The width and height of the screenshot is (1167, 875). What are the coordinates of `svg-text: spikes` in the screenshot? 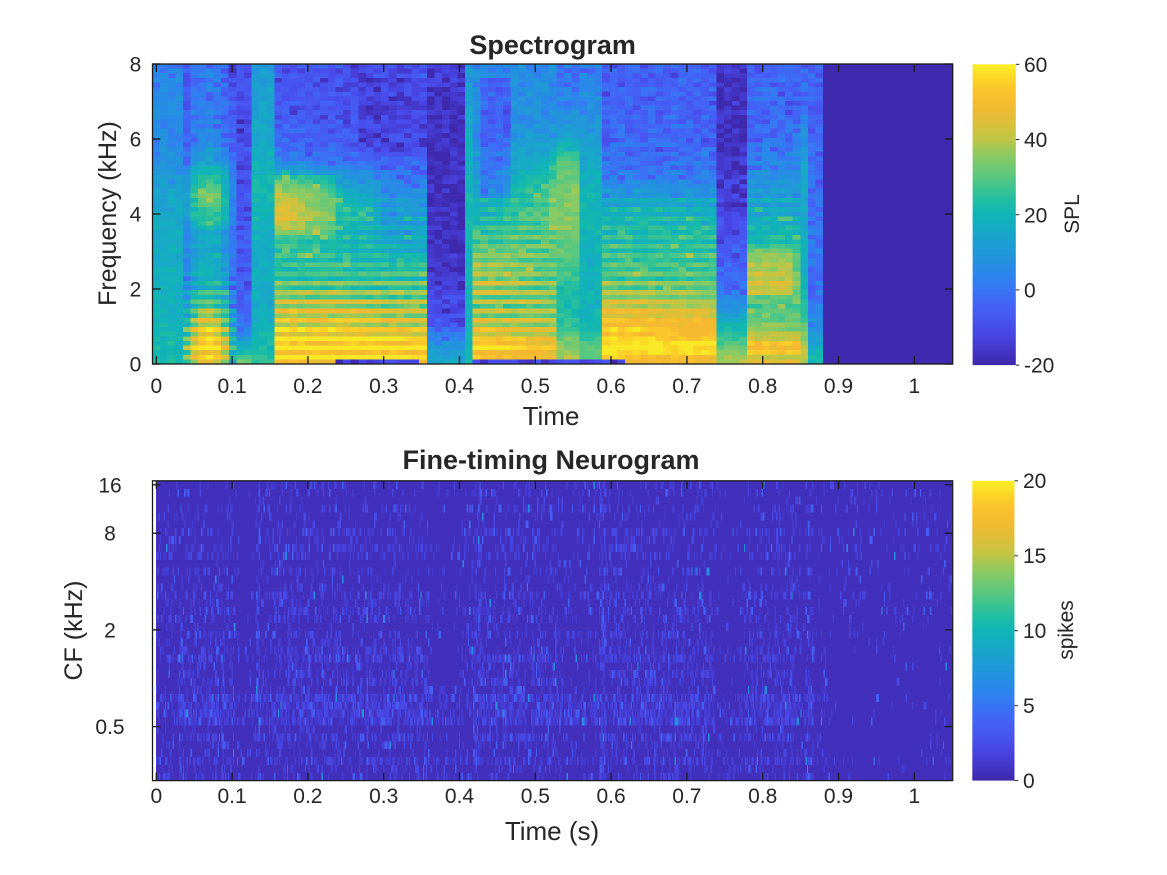 It's located at (1066, 630).